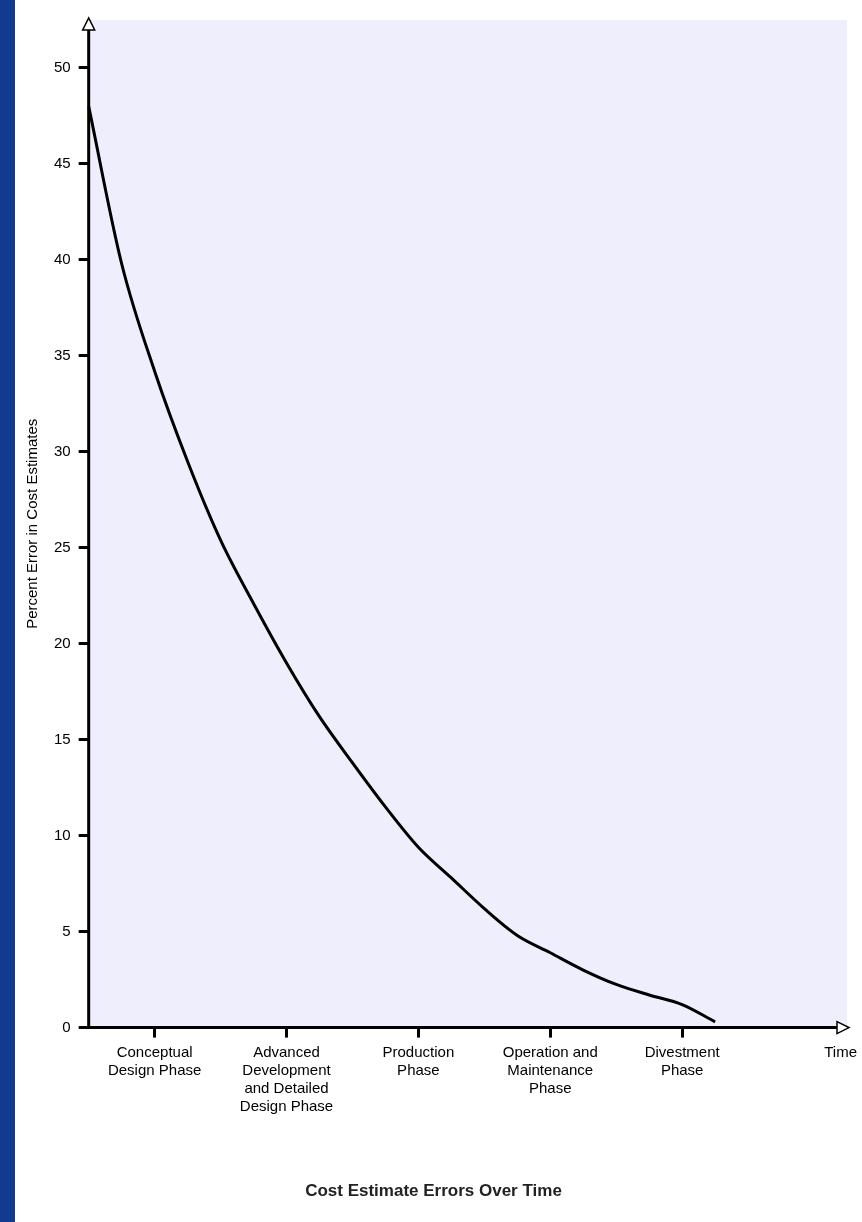  I want to click on x-tick-label: Production Phase, so click(418, 1060).